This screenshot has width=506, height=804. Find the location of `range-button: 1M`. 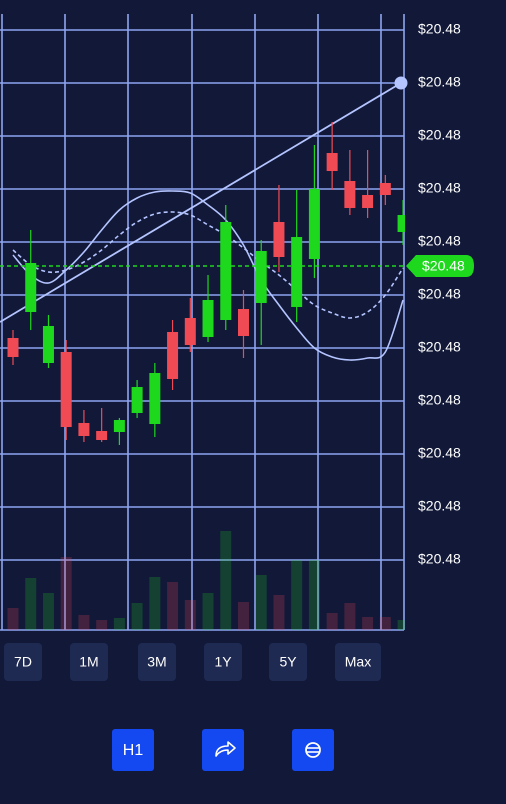

range-button: 1M is located at coordinates (89, 662).